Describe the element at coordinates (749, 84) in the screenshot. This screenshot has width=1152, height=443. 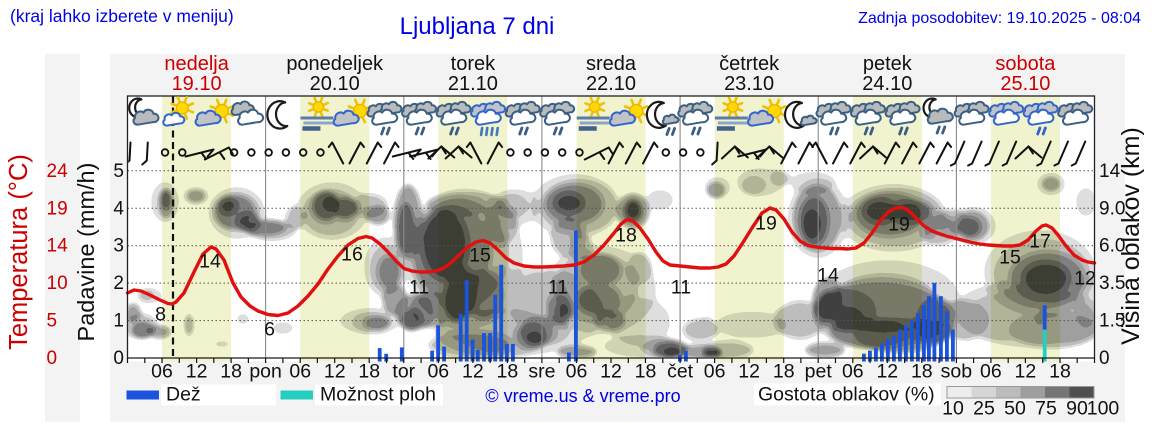
I see `svg-text: 23.10` at that location.